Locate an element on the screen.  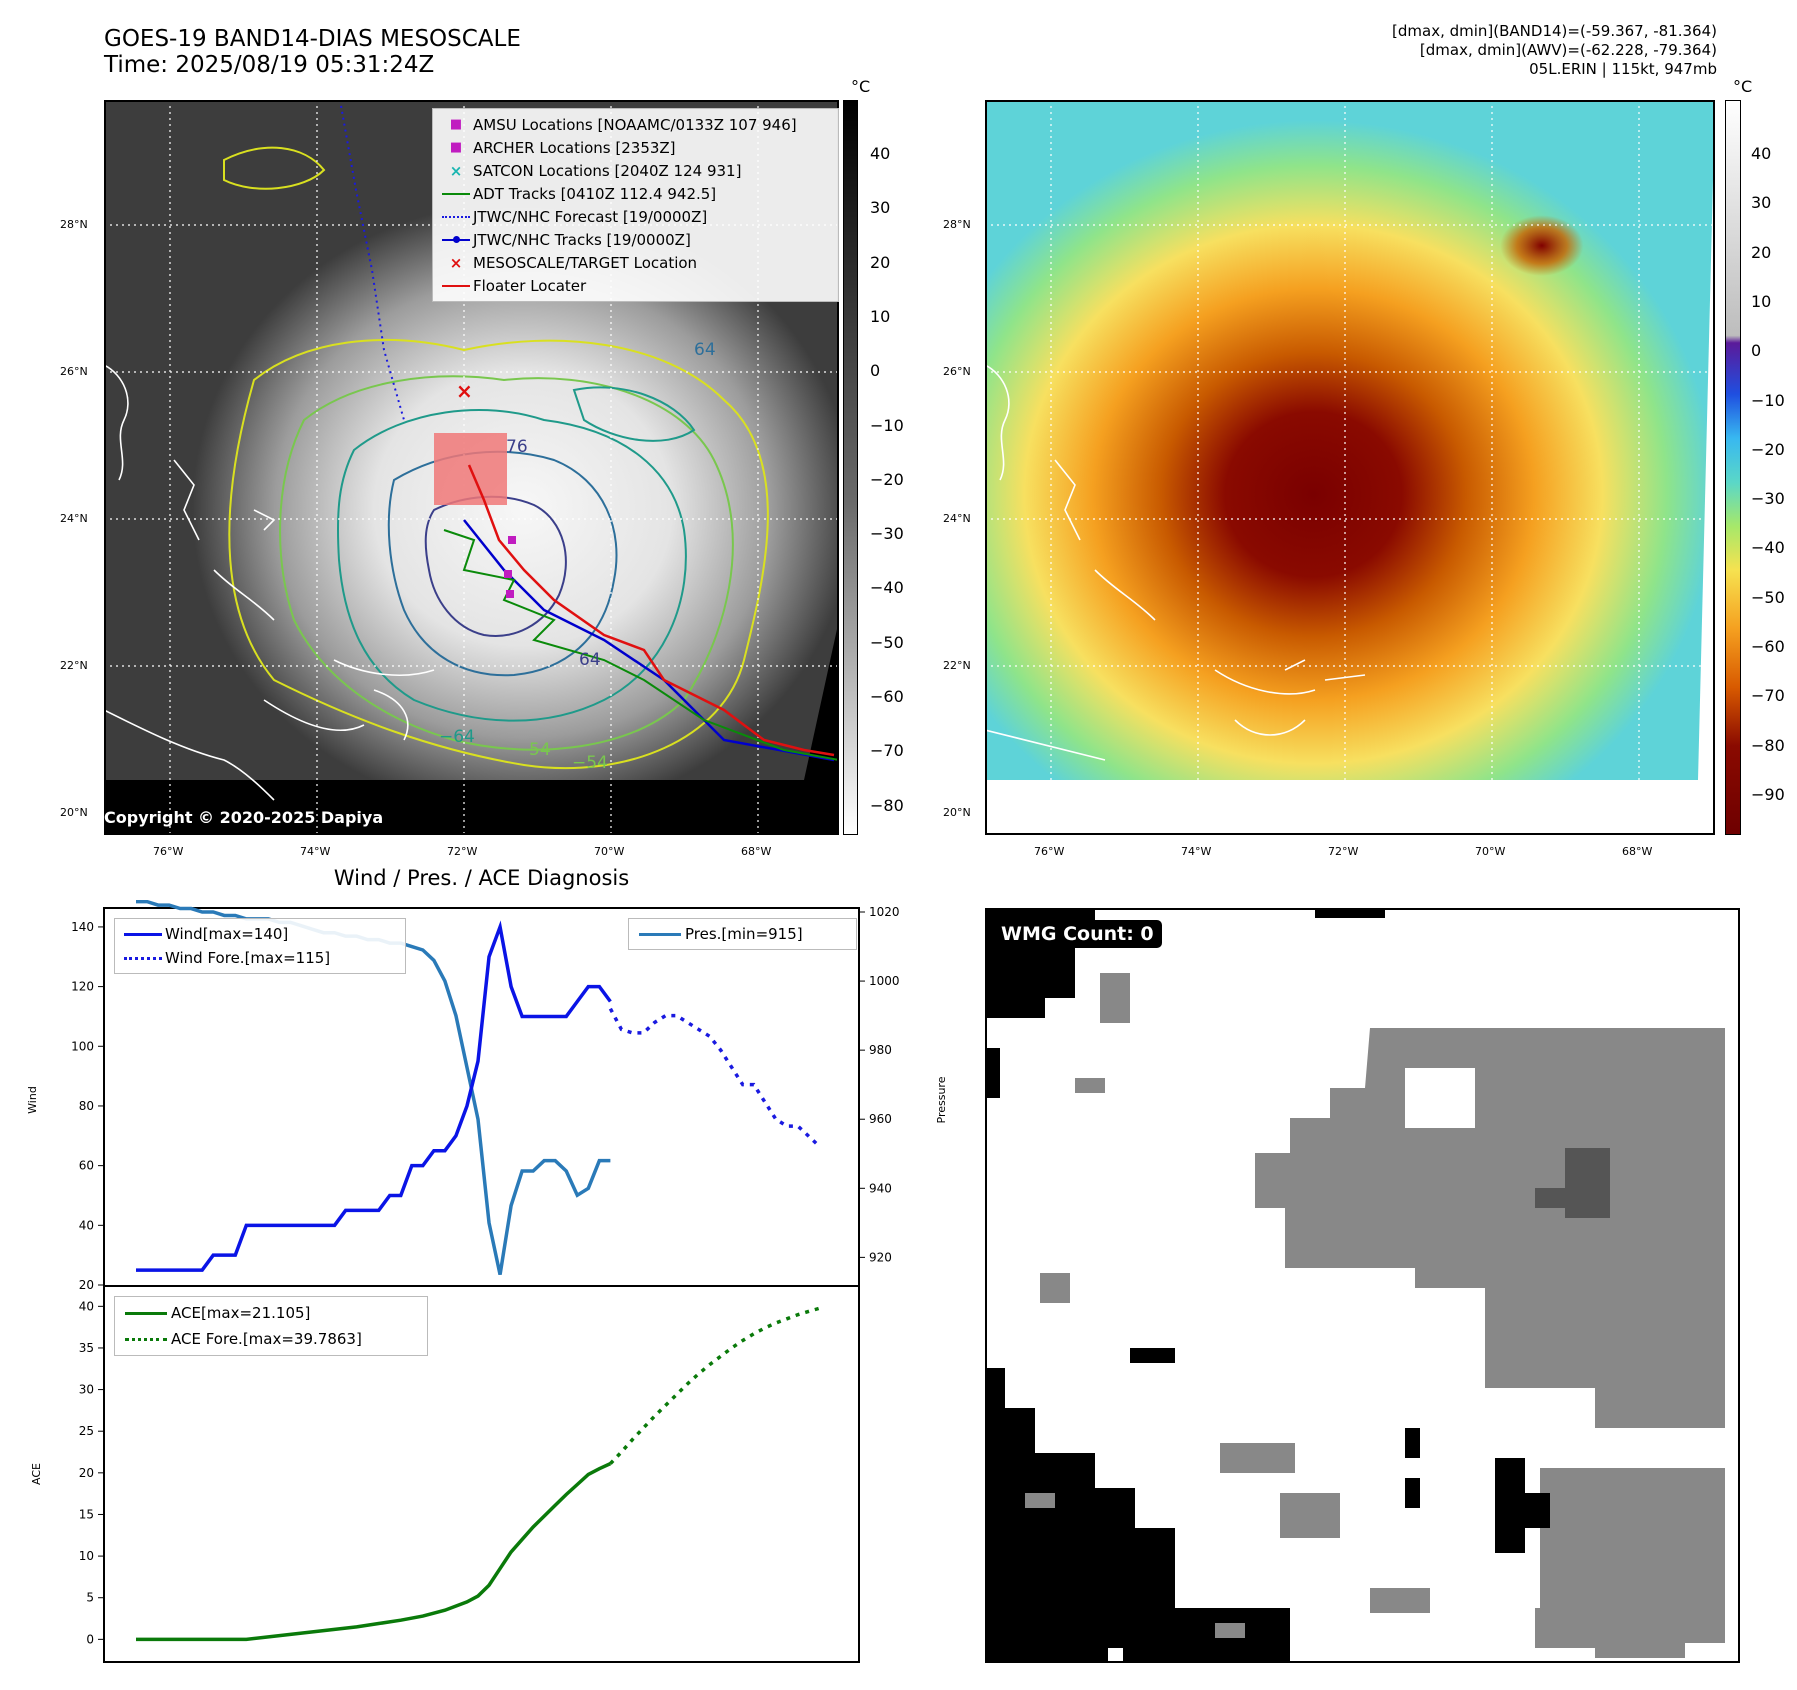
floater-track is located at coordinates (651, 610).